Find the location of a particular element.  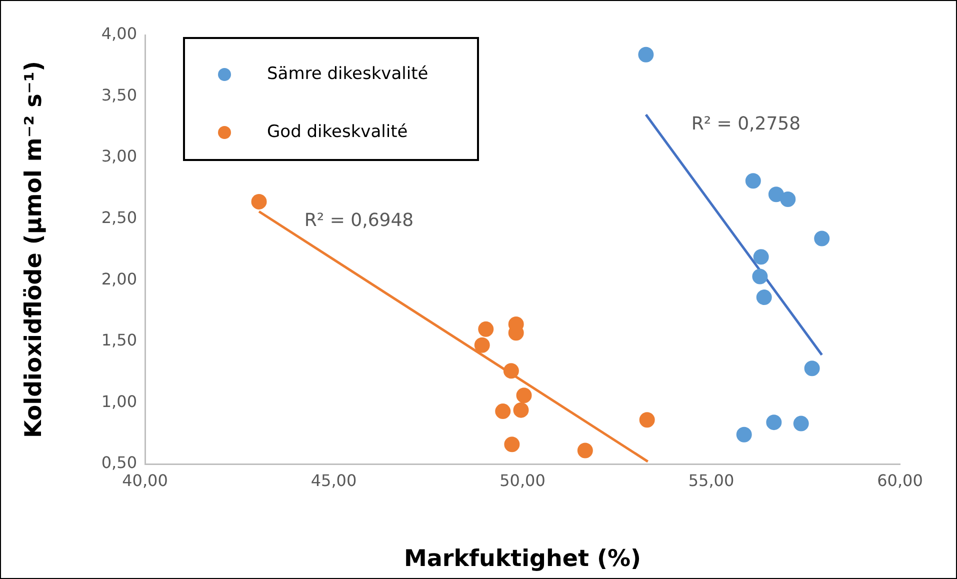

annotation: R² = 0,6948 is located at coordinates (359, 221).